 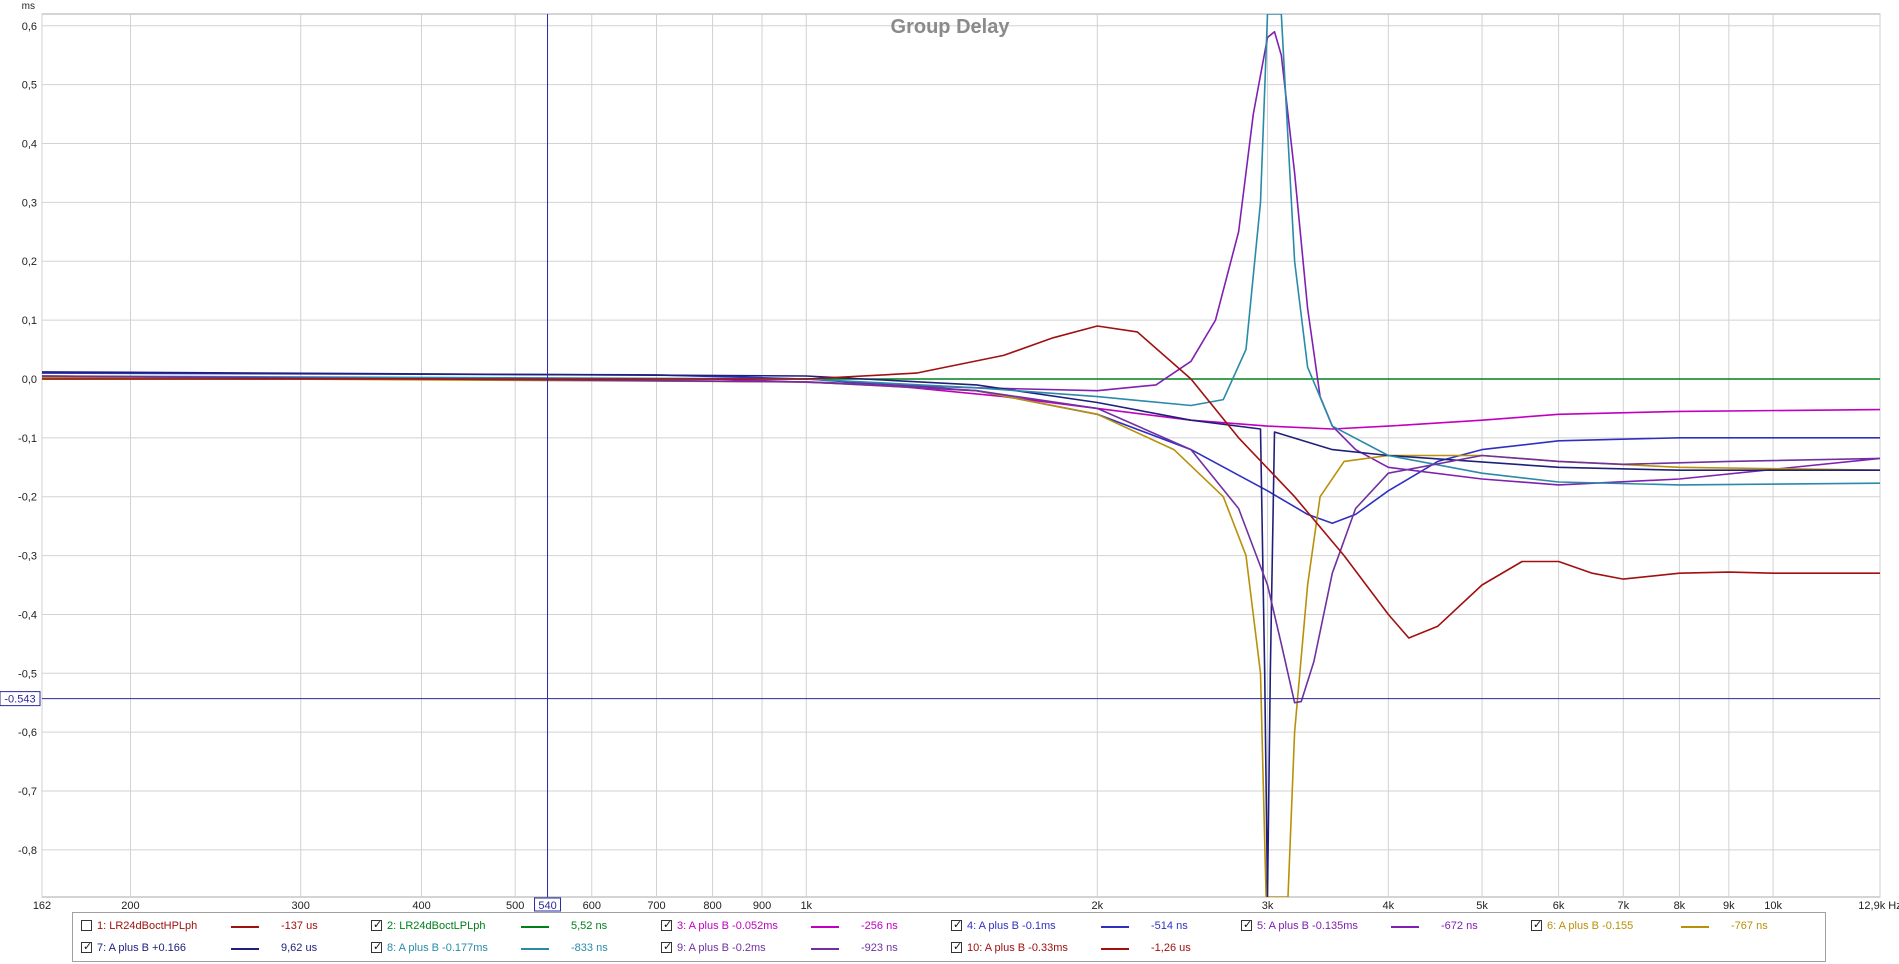 I want to click on x-tick-label: 200, so click(x=130, y=906).